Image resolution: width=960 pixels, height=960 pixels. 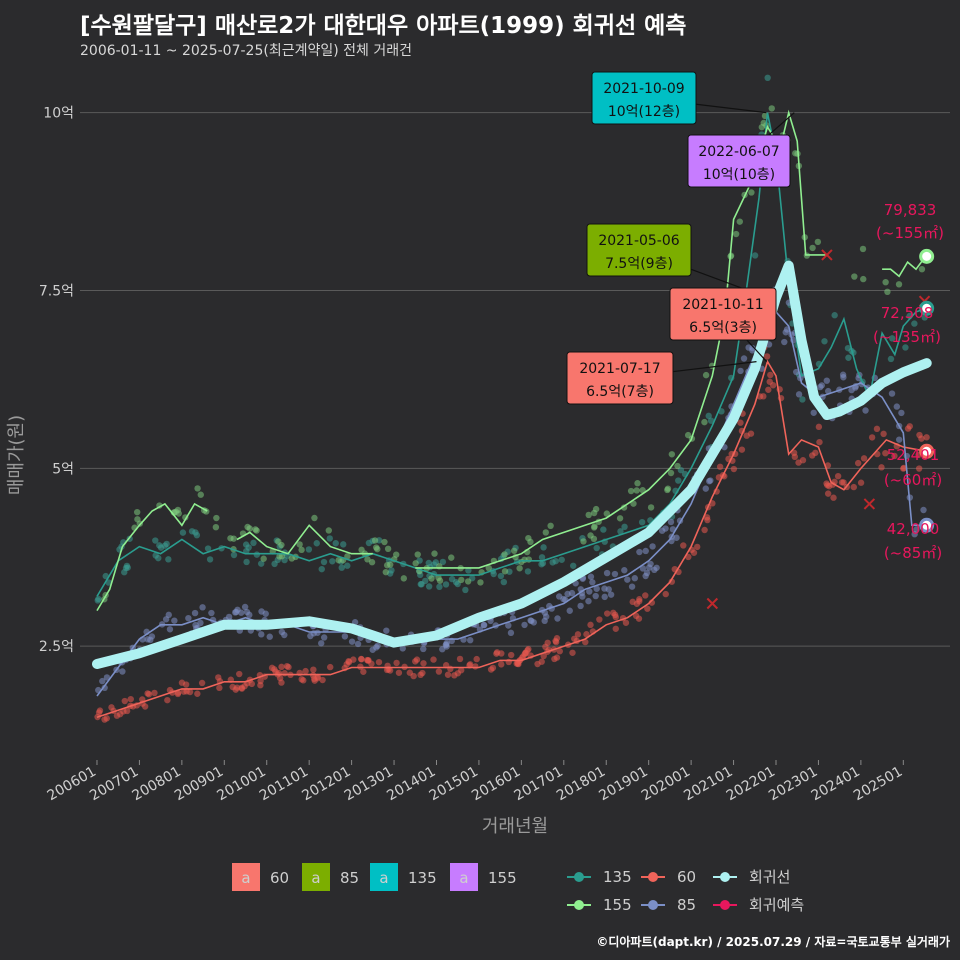 What do you see at coordinates (617, 905) in the screenshot?
I see `legend-line-label: 155` at bounding box center [617, 905].